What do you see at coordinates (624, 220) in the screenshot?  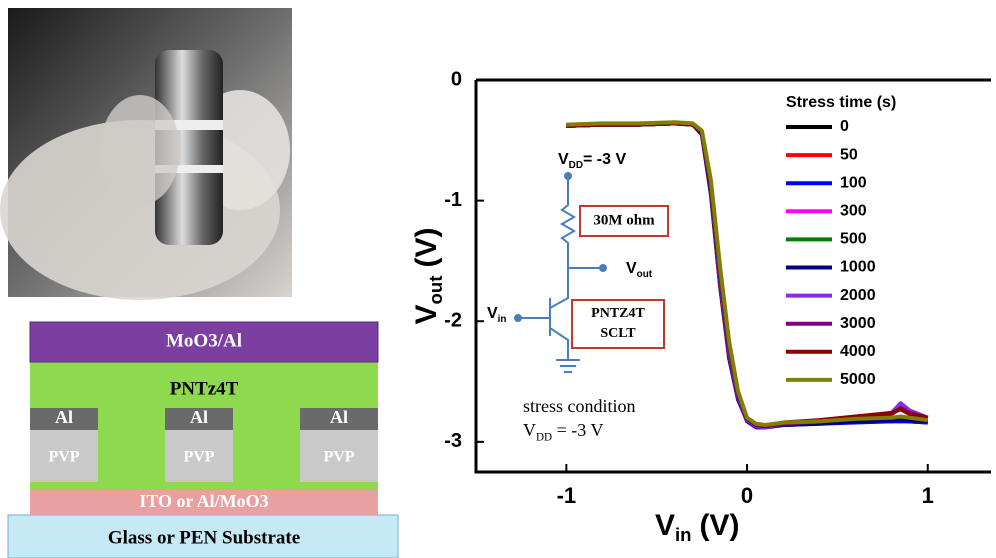 I see `annotation: 30M ohm` at bounding box center [624, 220].